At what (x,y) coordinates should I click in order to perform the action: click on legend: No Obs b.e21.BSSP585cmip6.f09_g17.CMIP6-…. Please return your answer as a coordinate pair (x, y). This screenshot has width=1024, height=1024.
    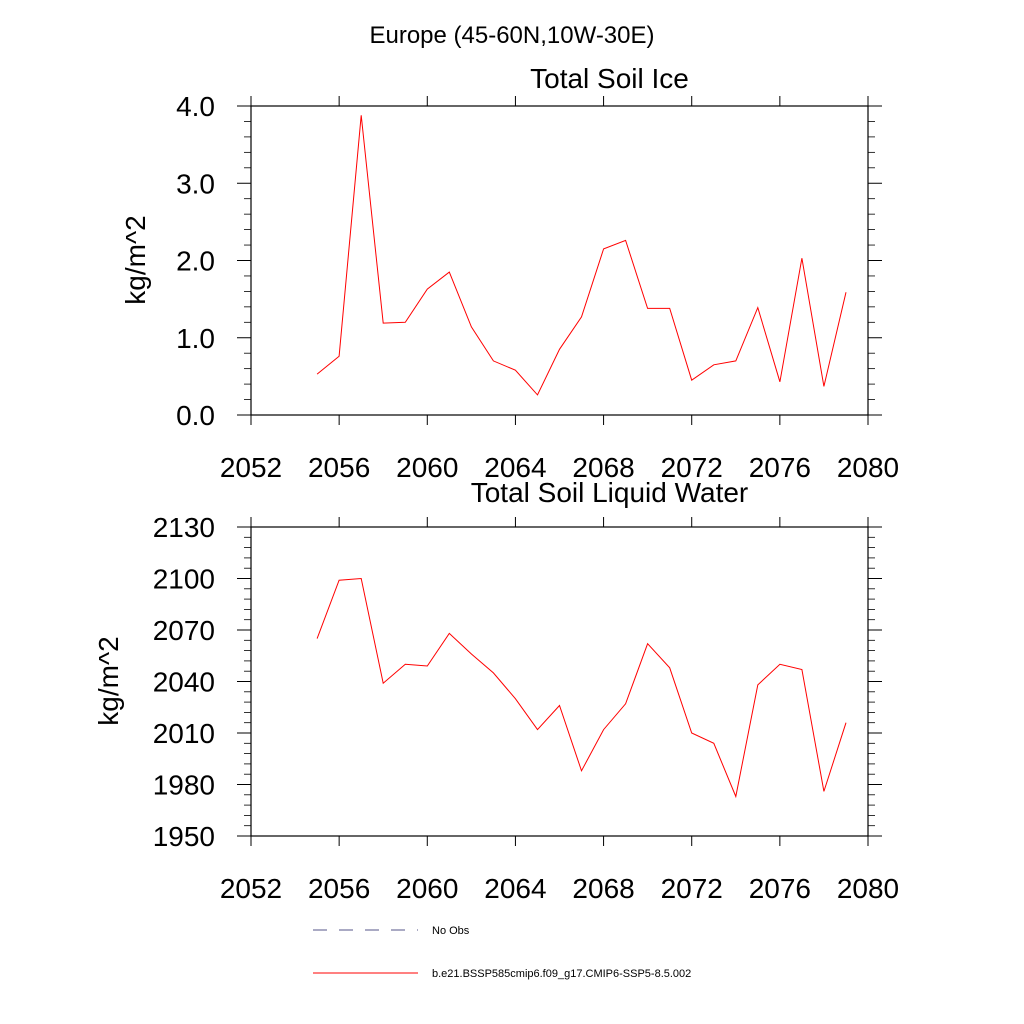
    Looking at the image, I should click on (502, 952).